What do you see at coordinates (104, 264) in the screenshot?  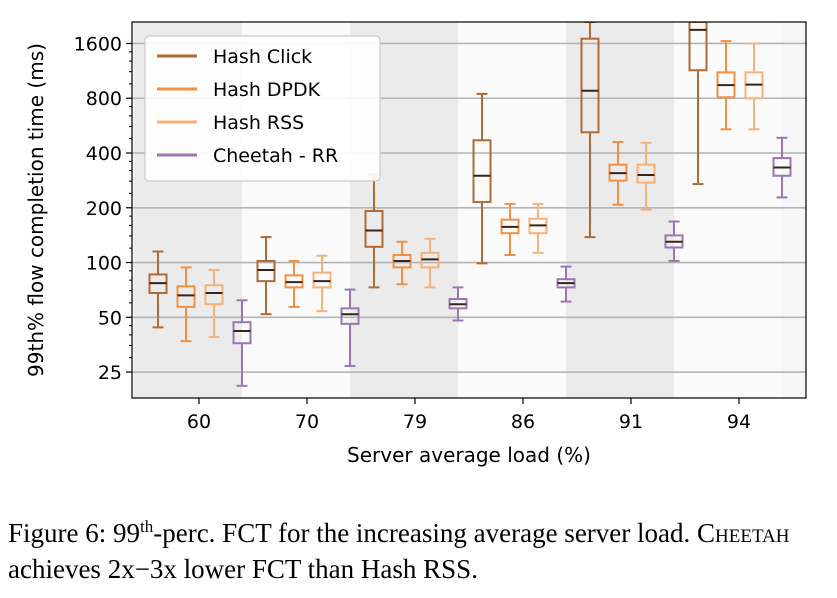 I see `y-tick-label-100: 100` at bounding box center [104, 264].